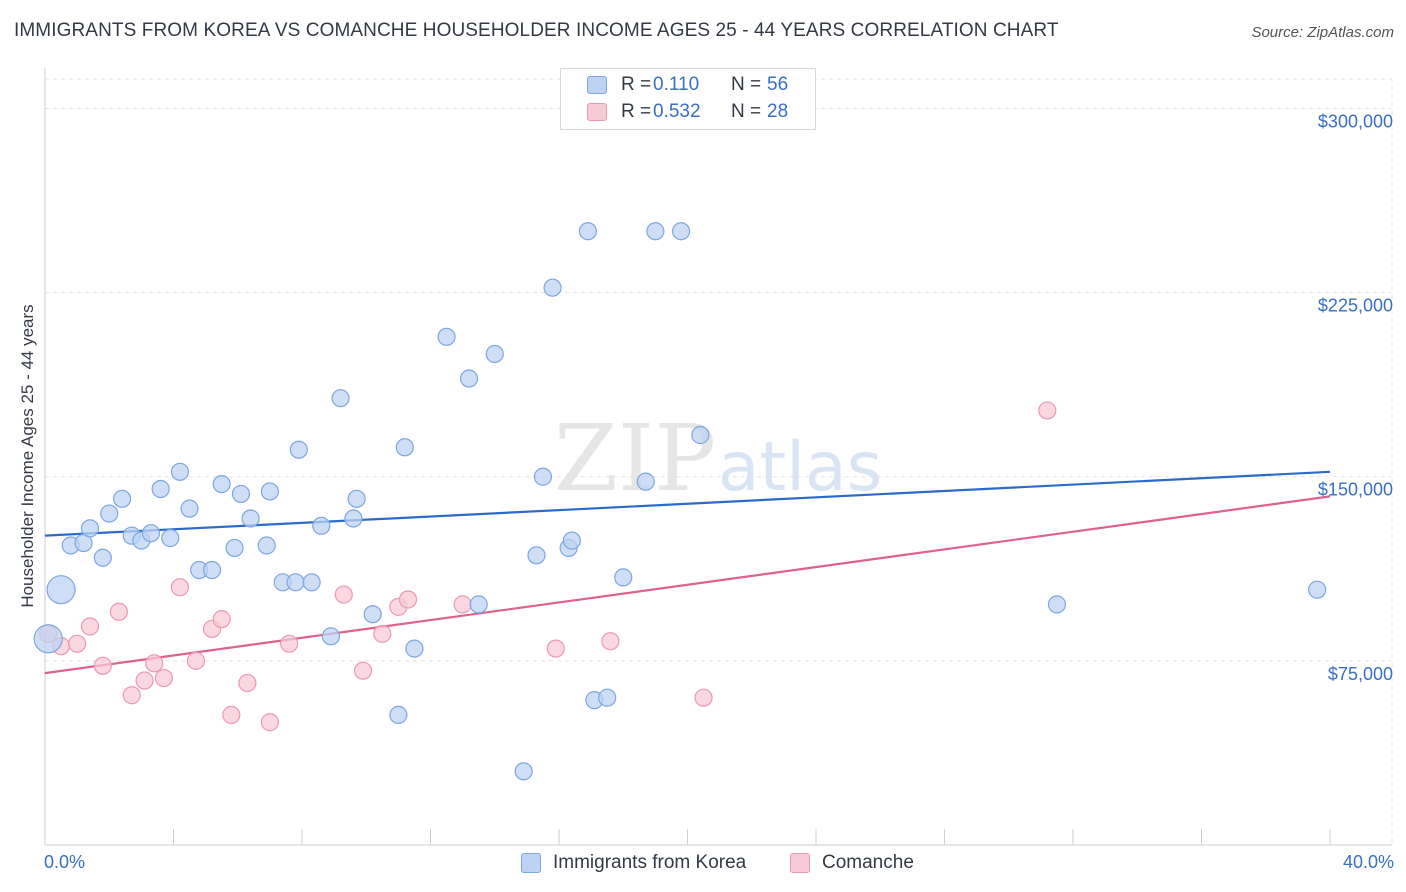 Image resolution: width=1406 pixels, height=892 pixels. Describe the element at coordinates (778, 84) in the screenshot. I see `n-value: 56` at that location.